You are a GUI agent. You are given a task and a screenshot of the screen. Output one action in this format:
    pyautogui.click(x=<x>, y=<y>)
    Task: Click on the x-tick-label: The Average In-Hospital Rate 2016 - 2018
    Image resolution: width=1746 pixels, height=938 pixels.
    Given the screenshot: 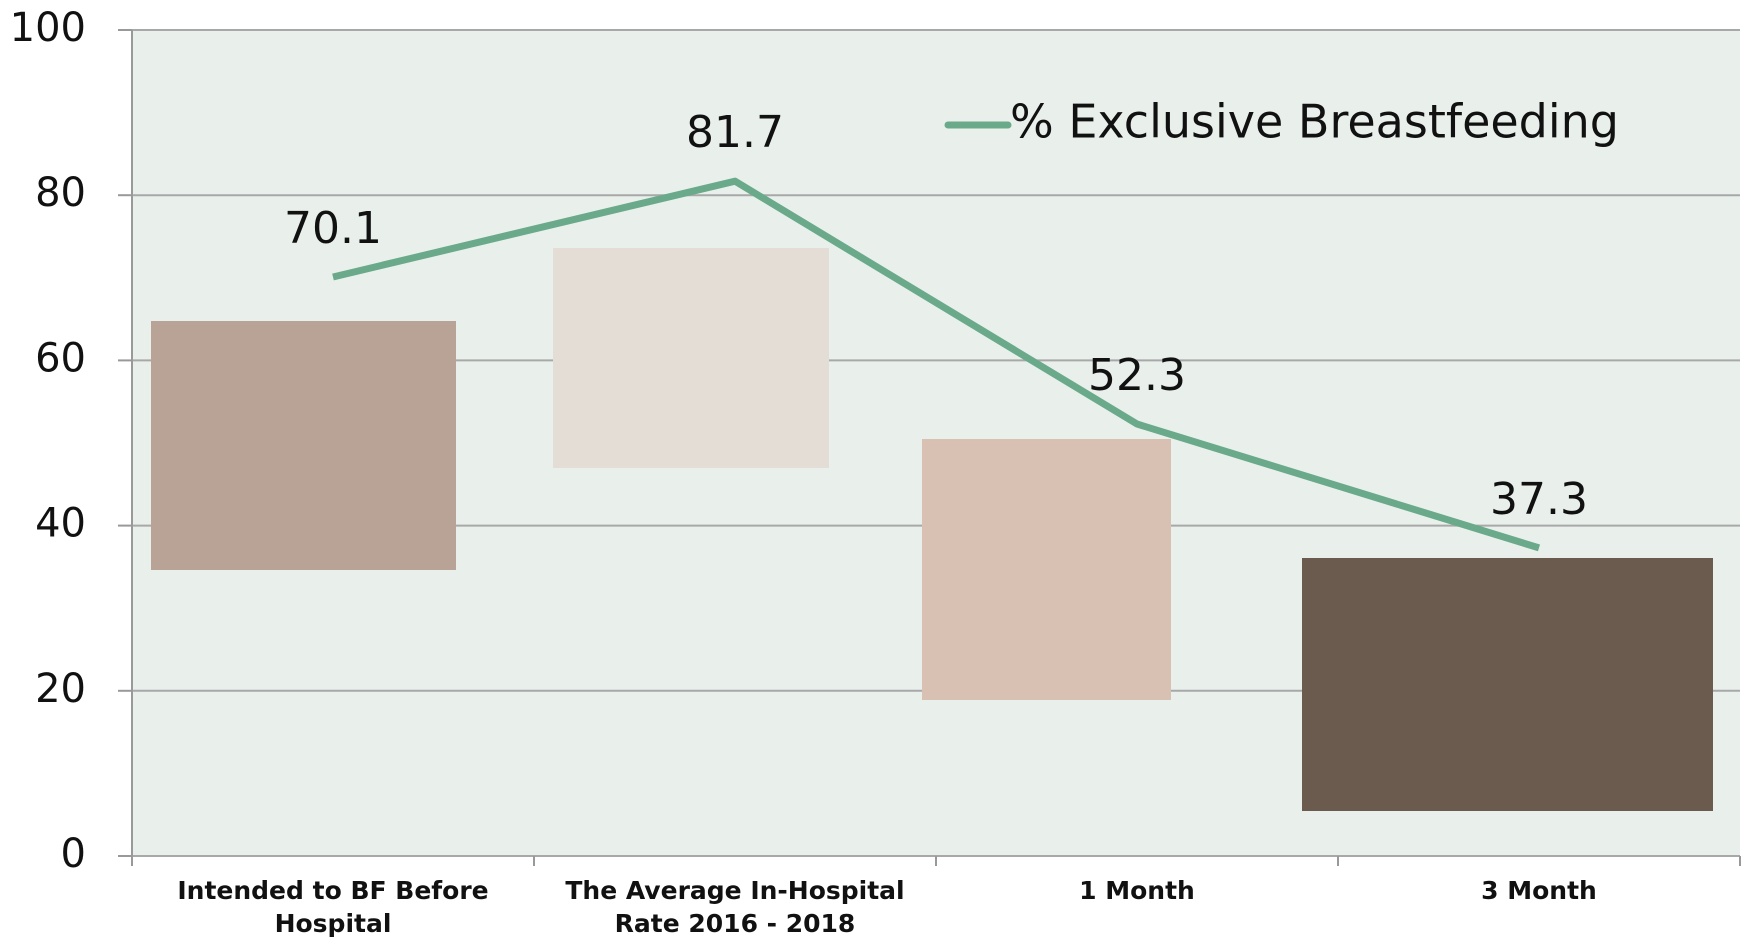 What is the action you would take?
    pyautogui.click(x=735, y=907)
    